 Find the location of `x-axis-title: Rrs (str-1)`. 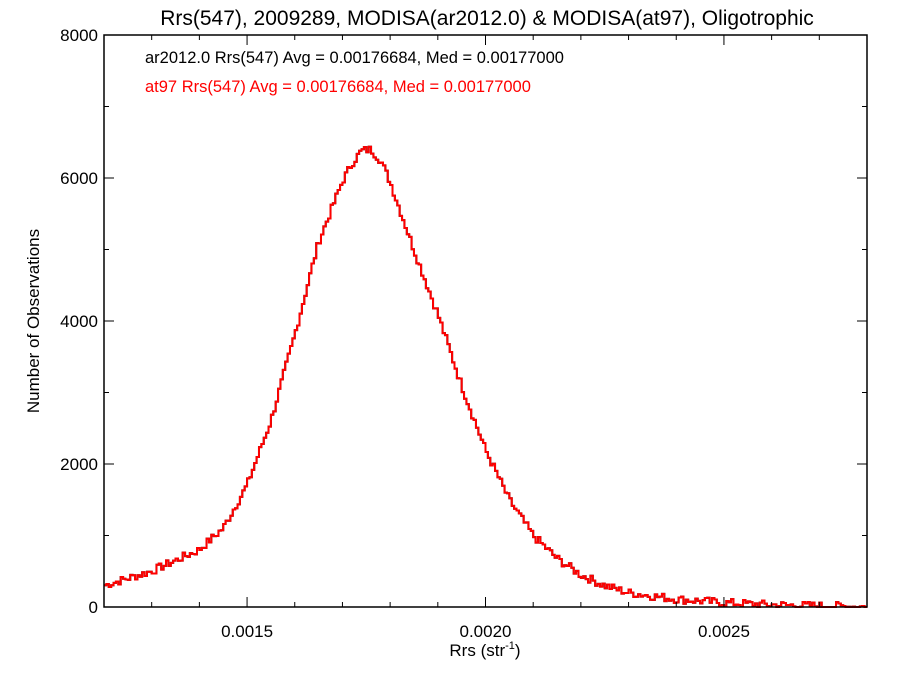

x-axis-title: Rrs (str-1) is located at coordinates (484, 650).